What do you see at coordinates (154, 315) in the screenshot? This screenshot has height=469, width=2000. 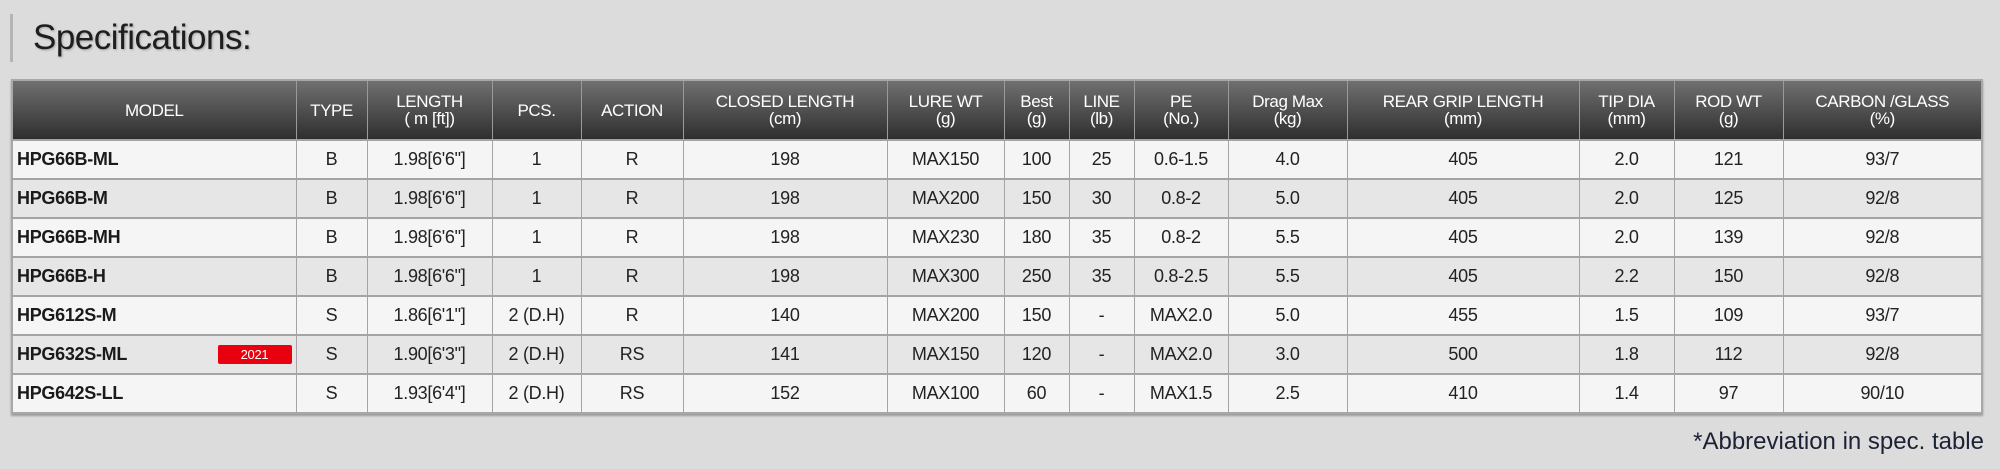 I see `model-cell: HPG612S-M` at bounding box center [154, 315].